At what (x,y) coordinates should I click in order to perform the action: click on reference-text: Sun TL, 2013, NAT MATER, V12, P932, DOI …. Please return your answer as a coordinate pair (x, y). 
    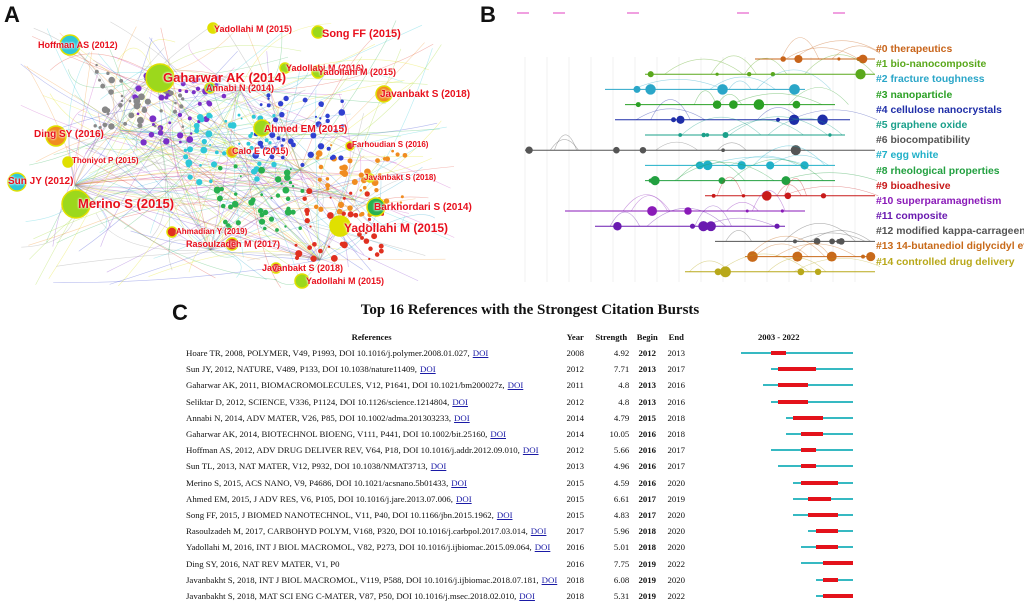
    Looking at the image, I should click on (307, 466).